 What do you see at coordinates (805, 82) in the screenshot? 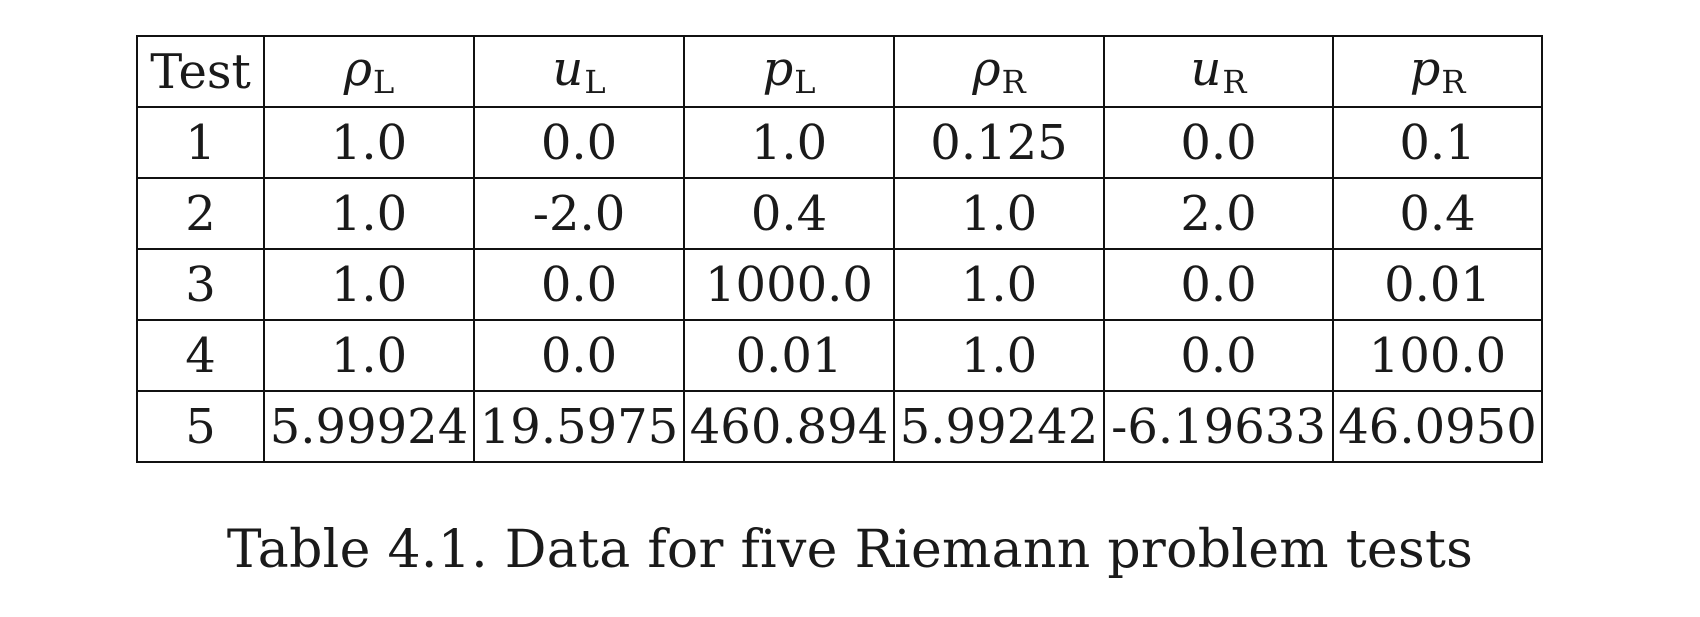
I see `header-p-left-subscript: L` at bounding box center [805, 82].